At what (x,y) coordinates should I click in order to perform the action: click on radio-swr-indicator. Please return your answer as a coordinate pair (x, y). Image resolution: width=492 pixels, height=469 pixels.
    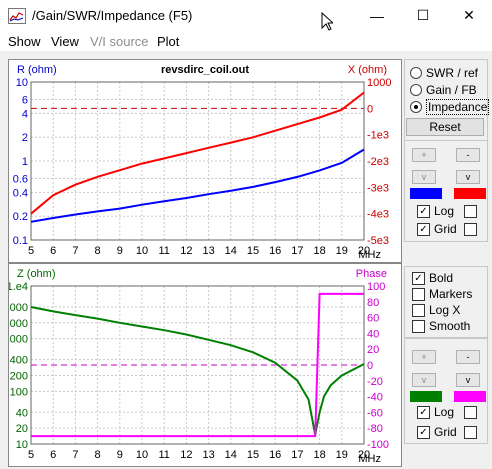
    Looking at the image, I should click on (416, 73).